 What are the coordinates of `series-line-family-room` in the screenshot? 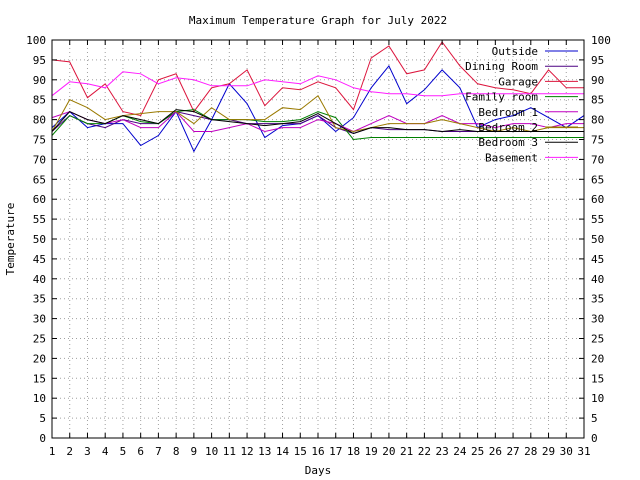 It's located at (317, 125).